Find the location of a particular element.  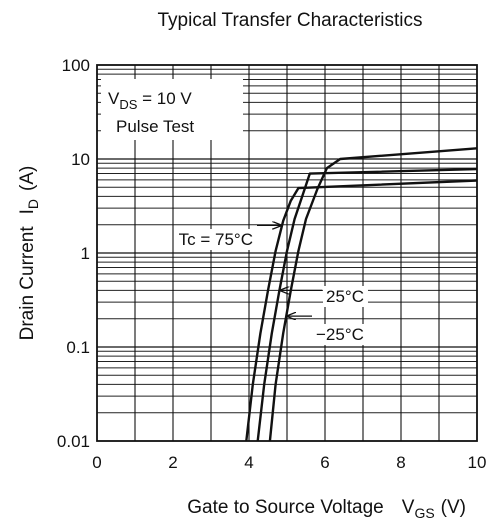

chart-title: Typical Transfer Characteristics is located at coordinates (289, 20).